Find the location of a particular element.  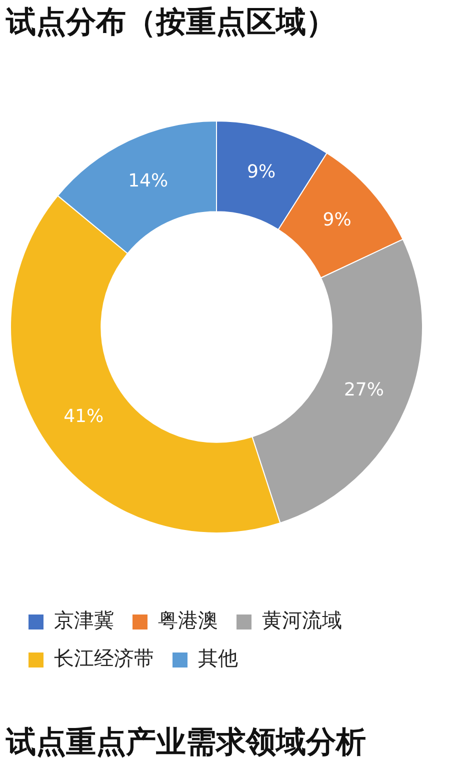

legend-label: 粤港澳 is located at coordinates (188, 620).